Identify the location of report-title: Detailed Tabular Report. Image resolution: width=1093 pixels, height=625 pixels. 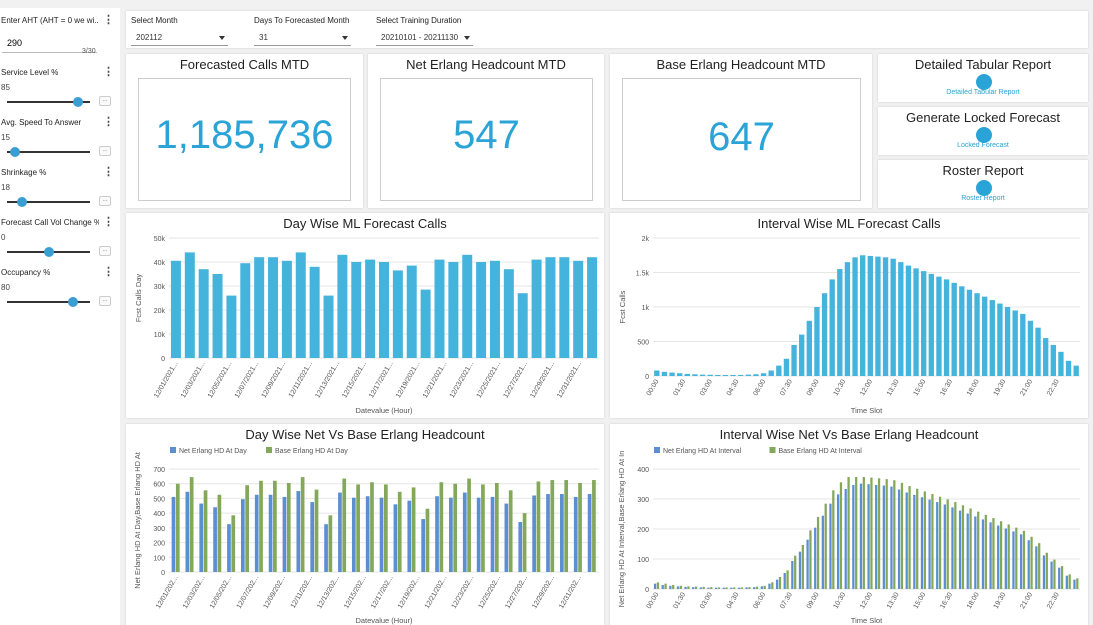
(983, 64).